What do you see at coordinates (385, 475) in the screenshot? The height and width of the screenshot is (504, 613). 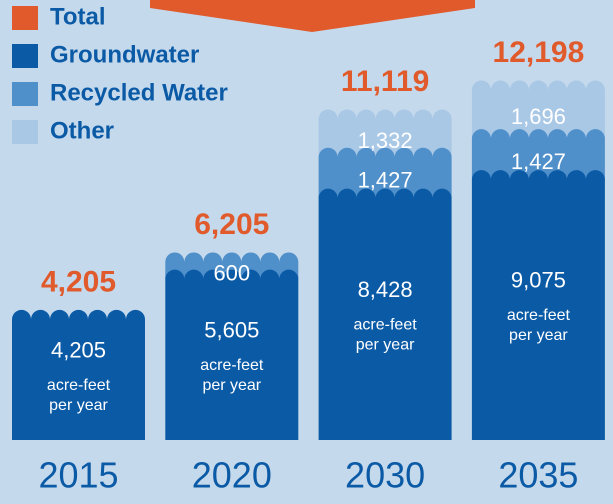 I see `x-tick-label: 2030` at bounding box center [385, 475].